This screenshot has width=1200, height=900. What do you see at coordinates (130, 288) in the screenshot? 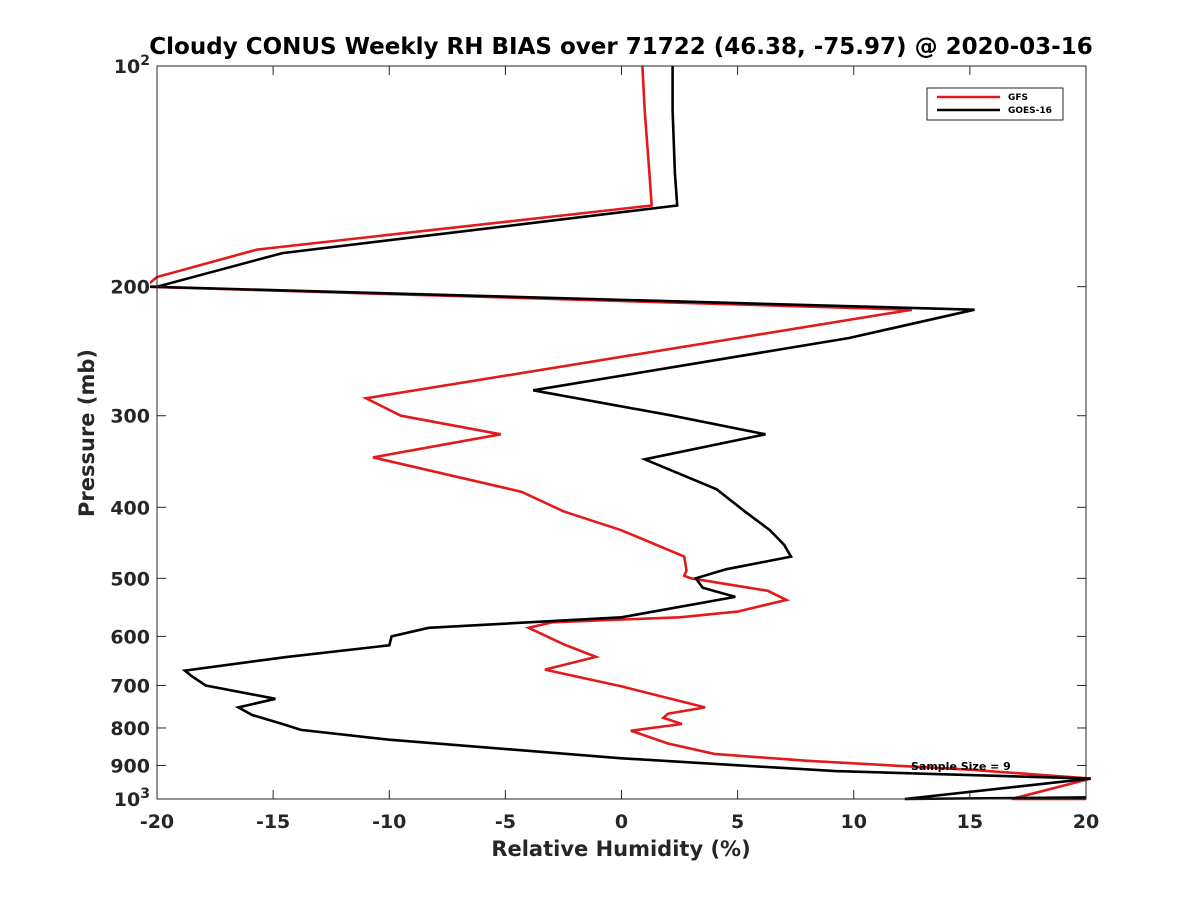
I see `y-tick-label: 200` at bounding box center [130, 288].